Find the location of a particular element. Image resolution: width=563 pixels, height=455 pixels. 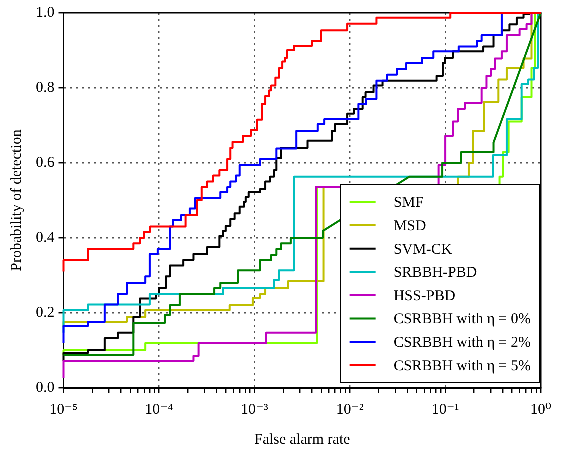

legend-label: CSRBBH with η = 5% is located at coordinates (463, 366).